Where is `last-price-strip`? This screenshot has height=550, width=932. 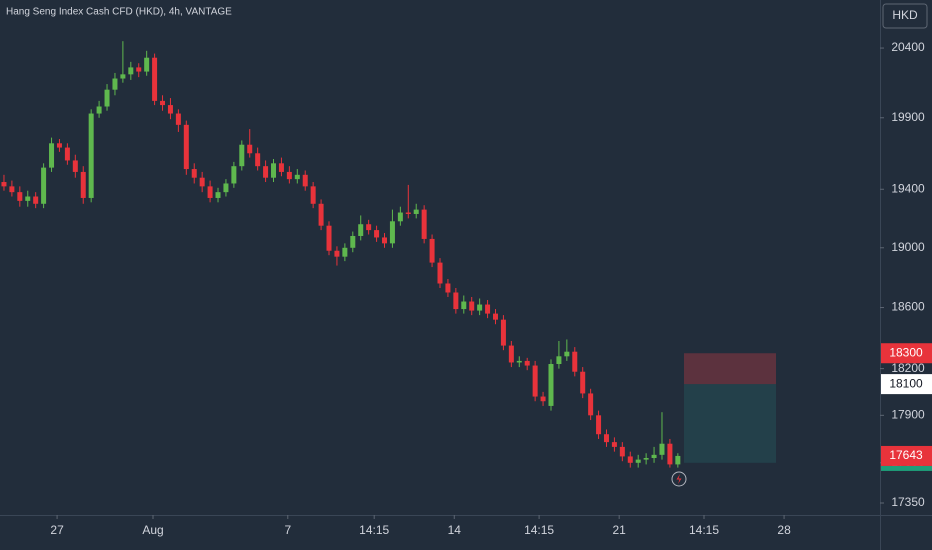 last-price-strip is located at coordinates (906, 468).